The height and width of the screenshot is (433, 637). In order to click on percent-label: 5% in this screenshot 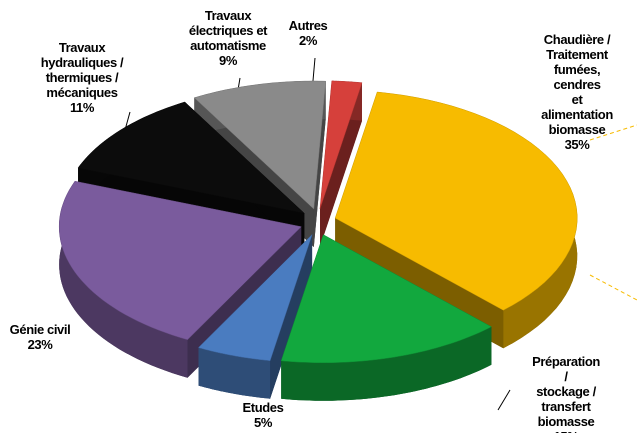, I will do `click(262, 422)`.